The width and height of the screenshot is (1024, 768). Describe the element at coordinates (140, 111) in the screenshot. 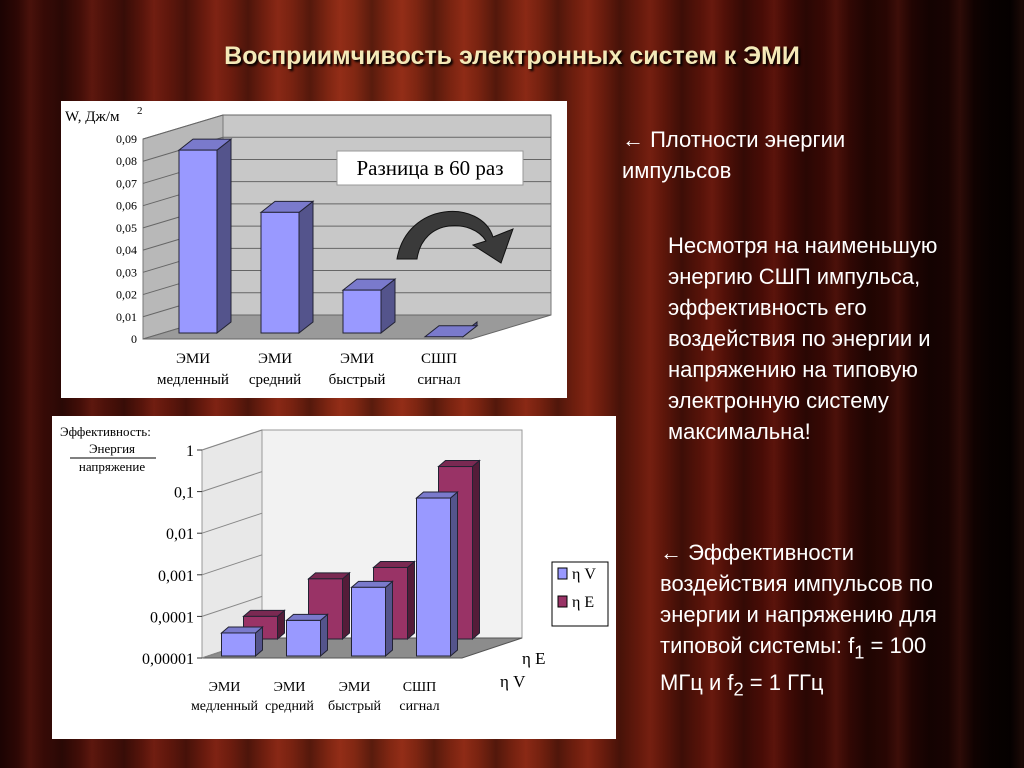

I see `y-axis-label-sup: 2` at that location.